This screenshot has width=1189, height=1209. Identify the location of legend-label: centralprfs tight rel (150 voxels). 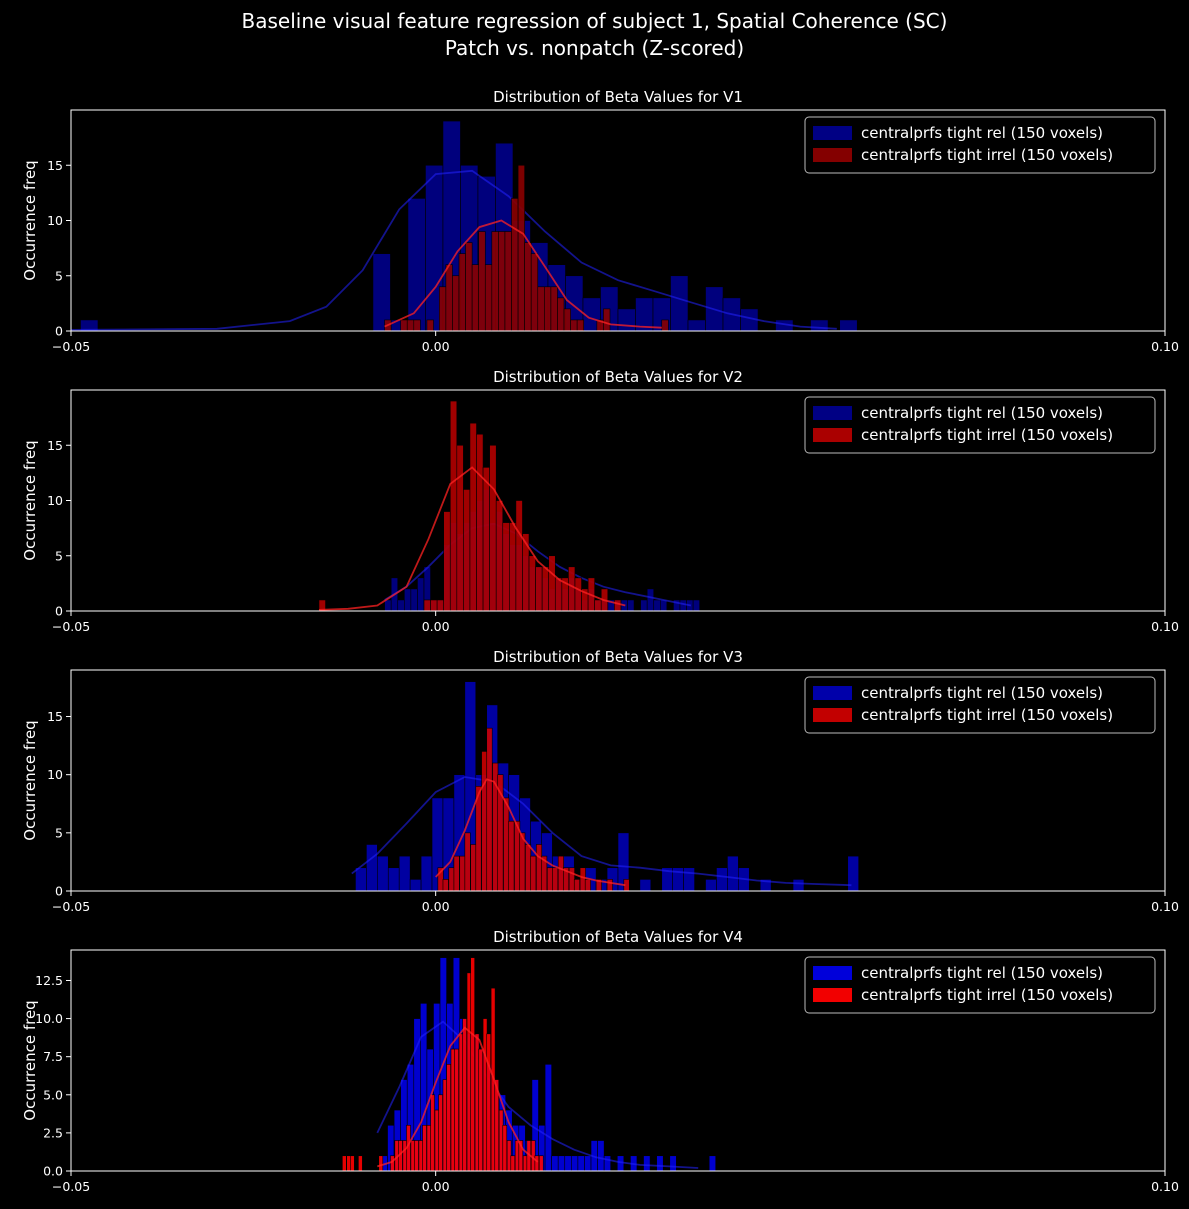
(982, 693).